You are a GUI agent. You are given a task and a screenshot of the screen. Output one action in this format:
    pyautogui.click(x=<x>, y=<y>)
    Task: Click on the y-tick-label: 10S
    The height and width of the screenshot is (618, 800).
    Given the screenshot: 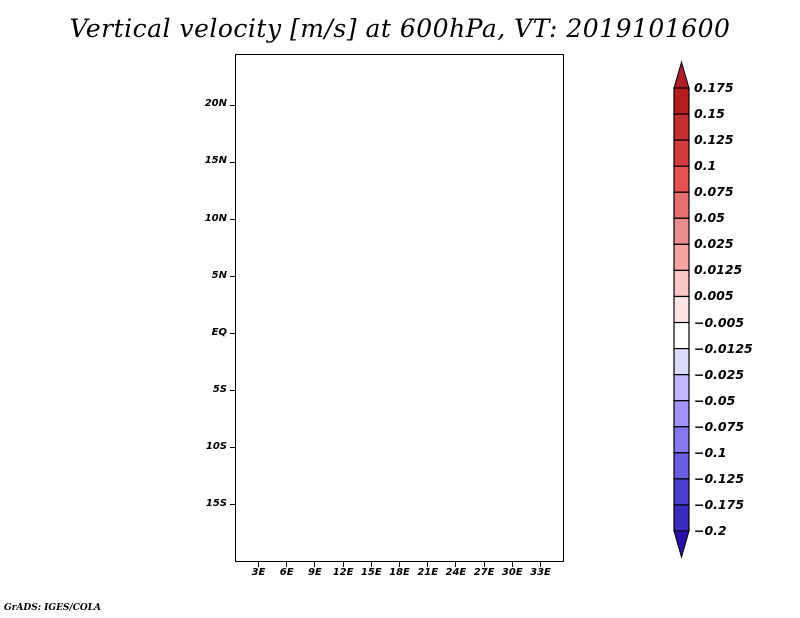 What is the action you would take?
    pyautogui.click(x=216, y=446)
    